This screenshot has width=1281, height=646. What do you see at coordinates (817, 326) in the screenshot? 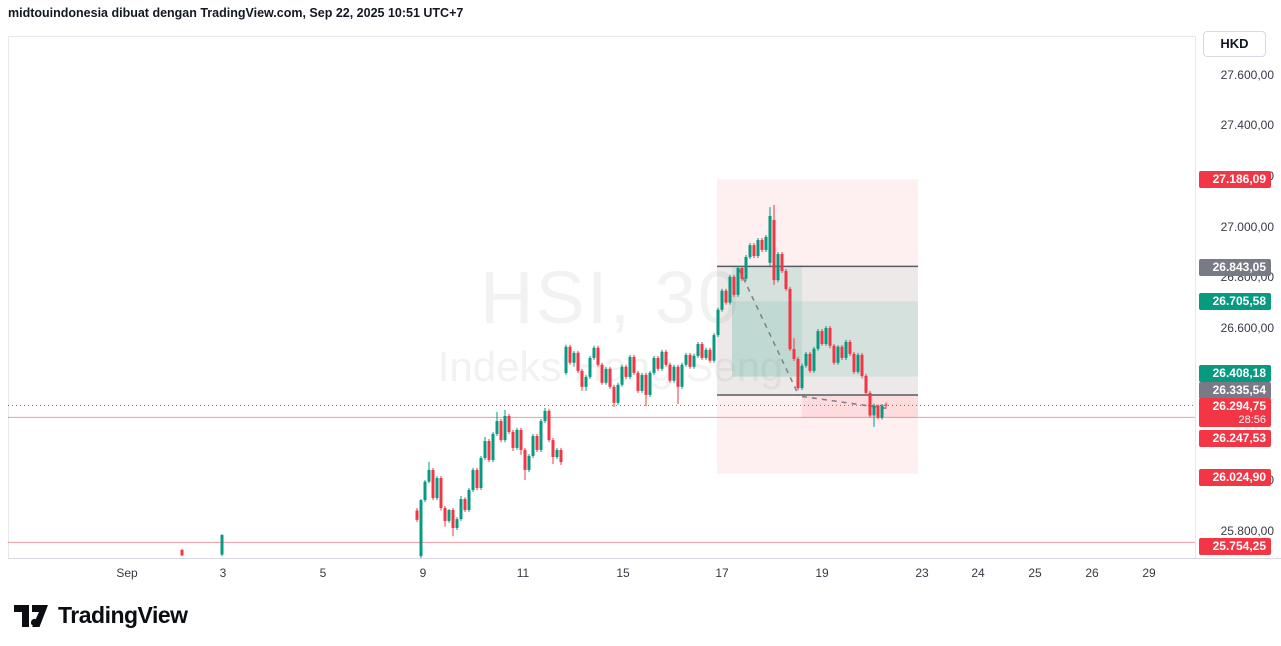
I see `stop-zone-pink` at bounding box center [817, 326].